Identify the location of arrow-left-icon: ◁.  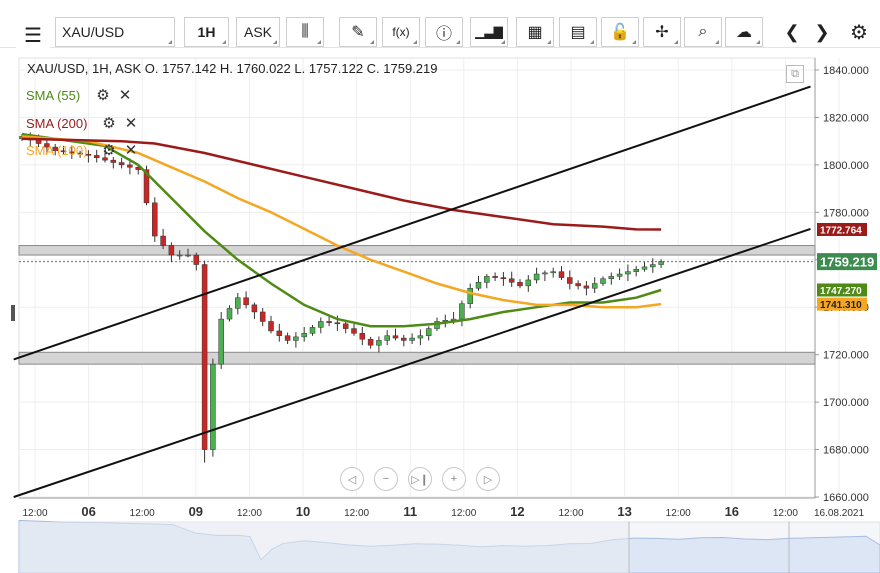
(352, 479).